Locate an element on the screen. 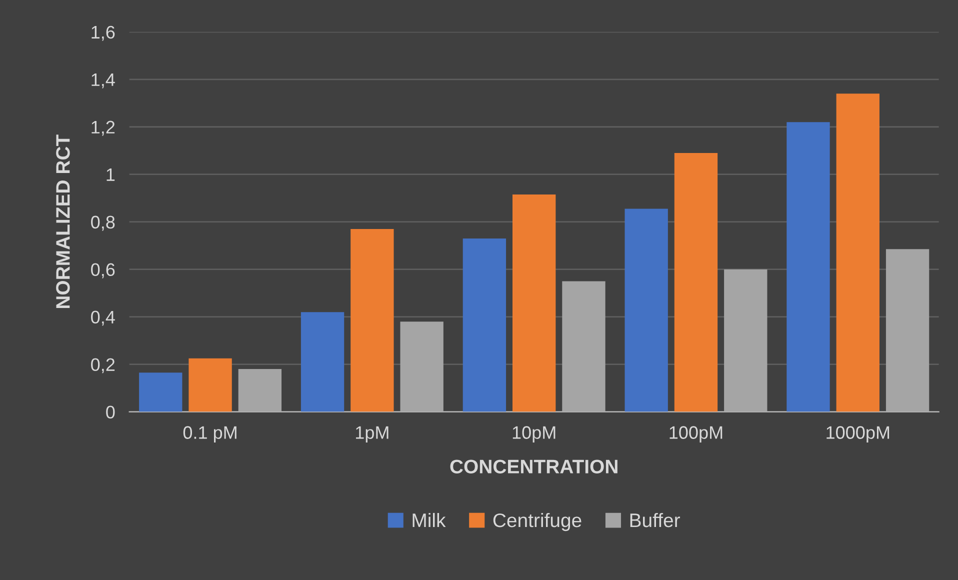 Image resolution: width=958 pixels, height=580 pixels. y-tick-label: 1 is located at coordinates (110, 174).